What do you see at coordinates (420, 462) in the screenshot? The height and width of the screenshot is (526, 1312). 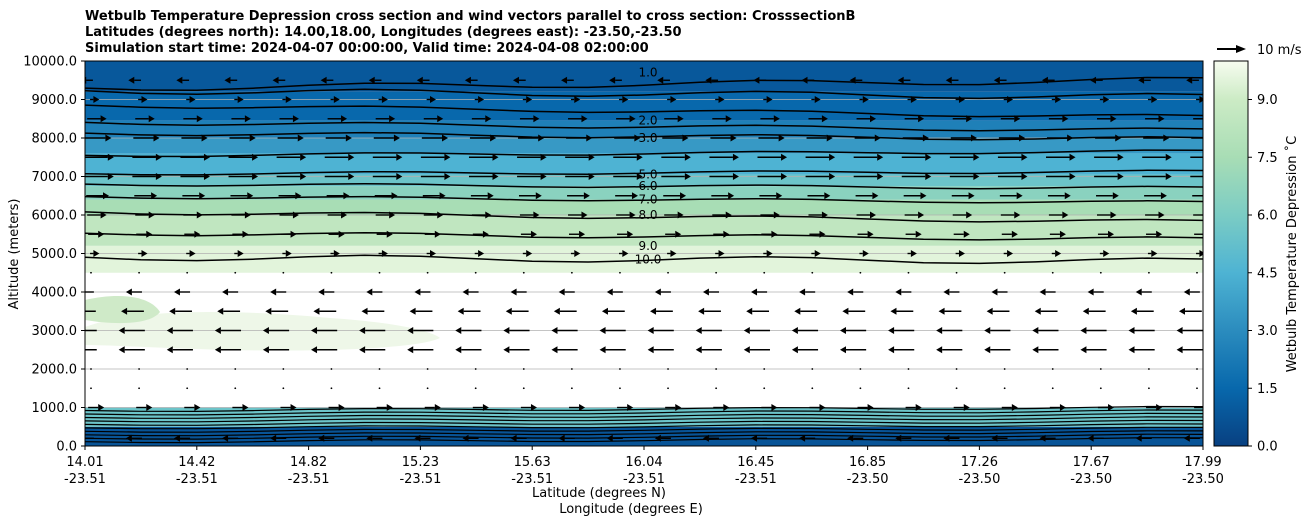 I see `x-tick-label-lat: 15.23` at bounding box center [420, 462].